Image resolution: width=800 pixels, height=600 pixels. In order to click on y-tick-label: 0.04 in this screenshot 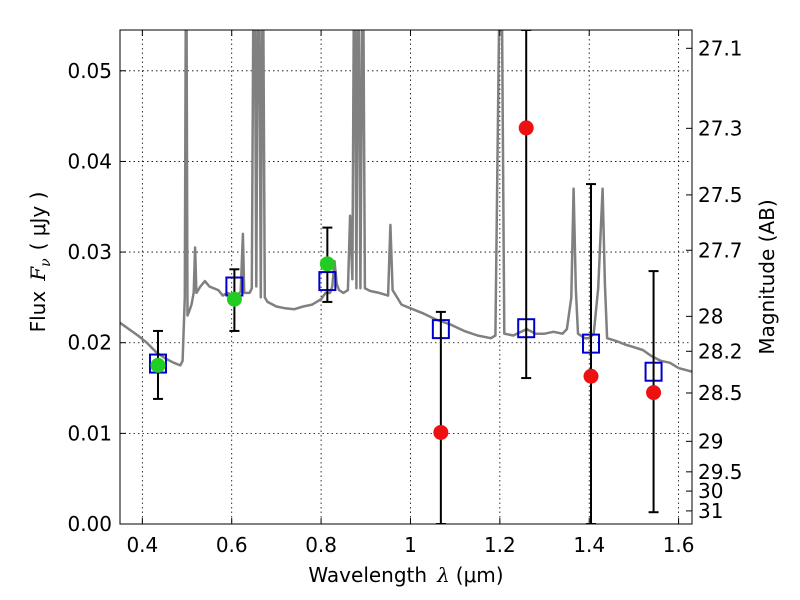, I will do `click(89, 161)`.